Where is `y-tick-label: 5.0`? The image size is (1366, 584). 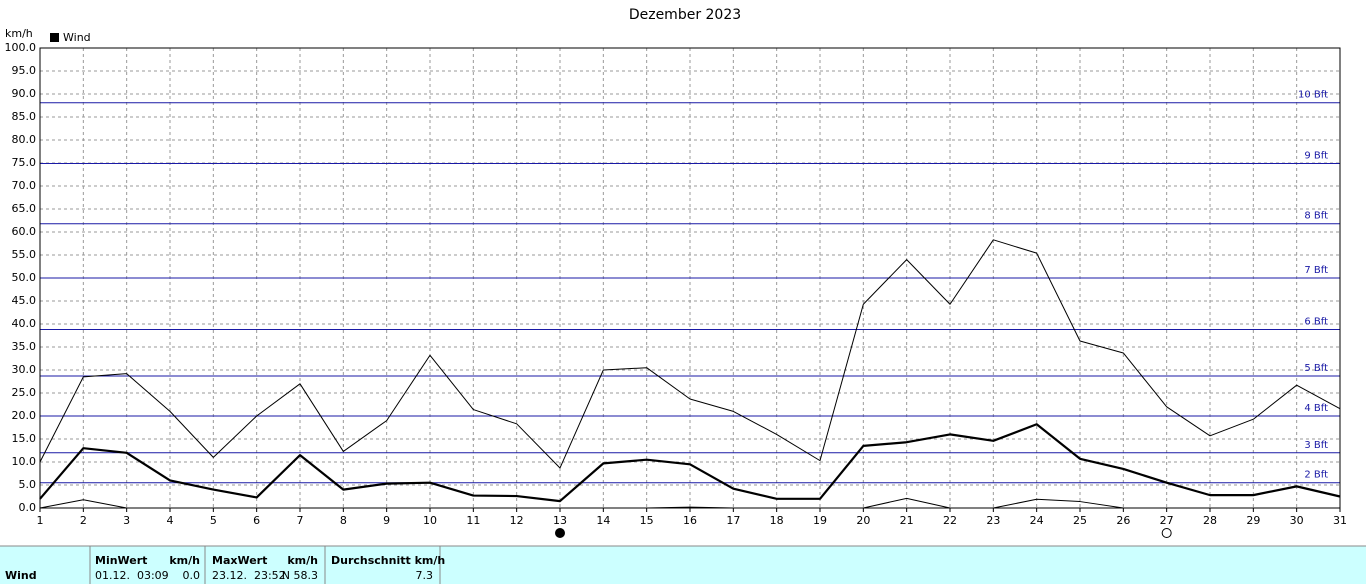
y-tick-label: 5.0 is located at coordinates (28, 484).